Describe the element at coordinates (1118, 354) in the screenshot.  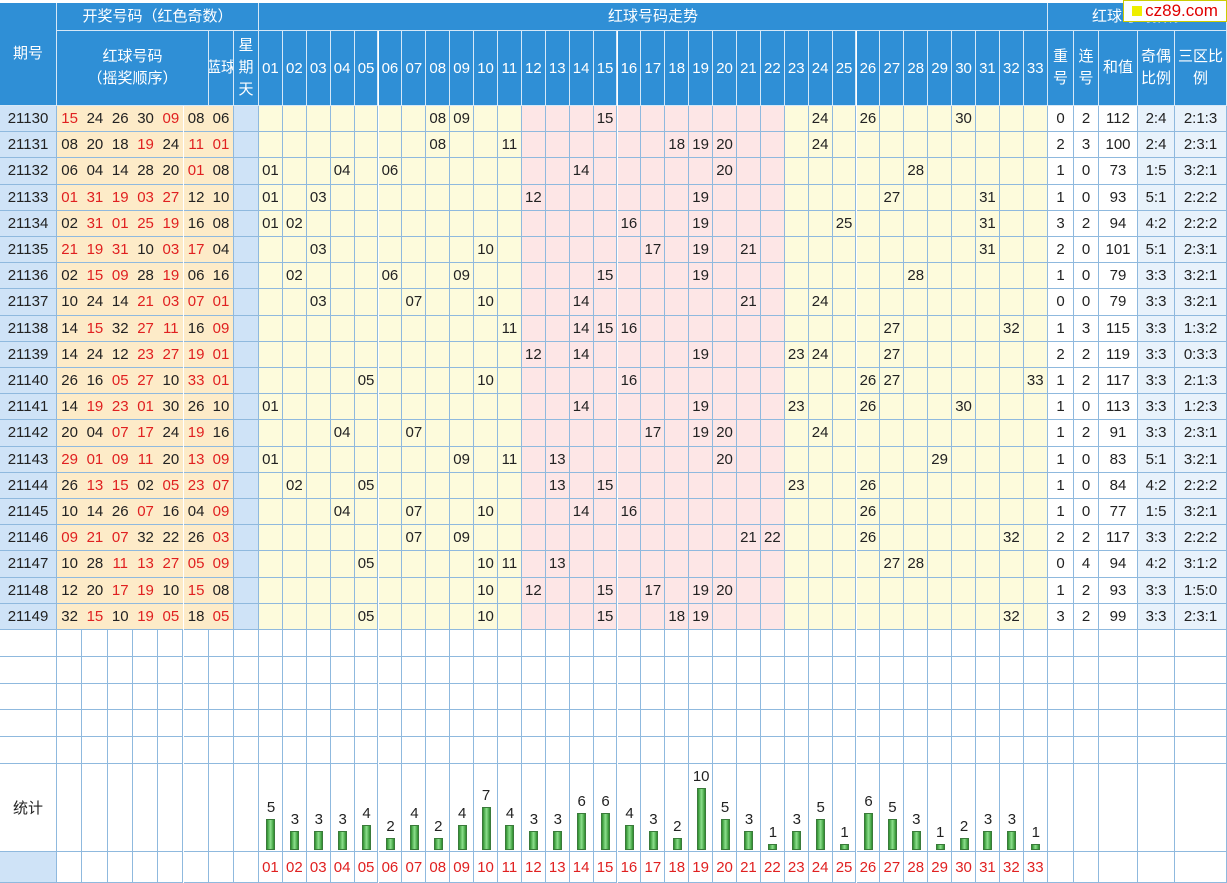
I see `indicator-sum: 119` at that location.